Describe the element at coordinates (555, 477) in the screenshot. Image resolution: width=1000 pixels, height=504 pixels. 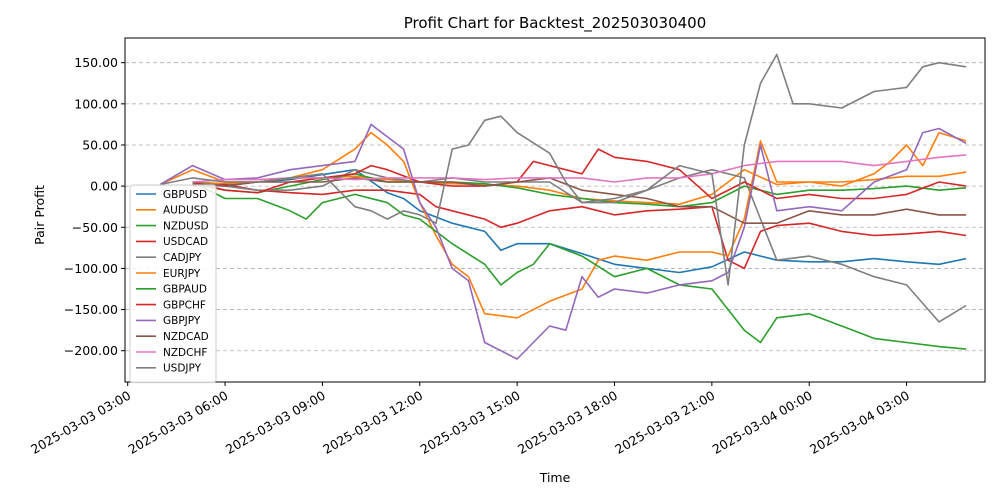
I see `x-axis-title: Time` at that location.